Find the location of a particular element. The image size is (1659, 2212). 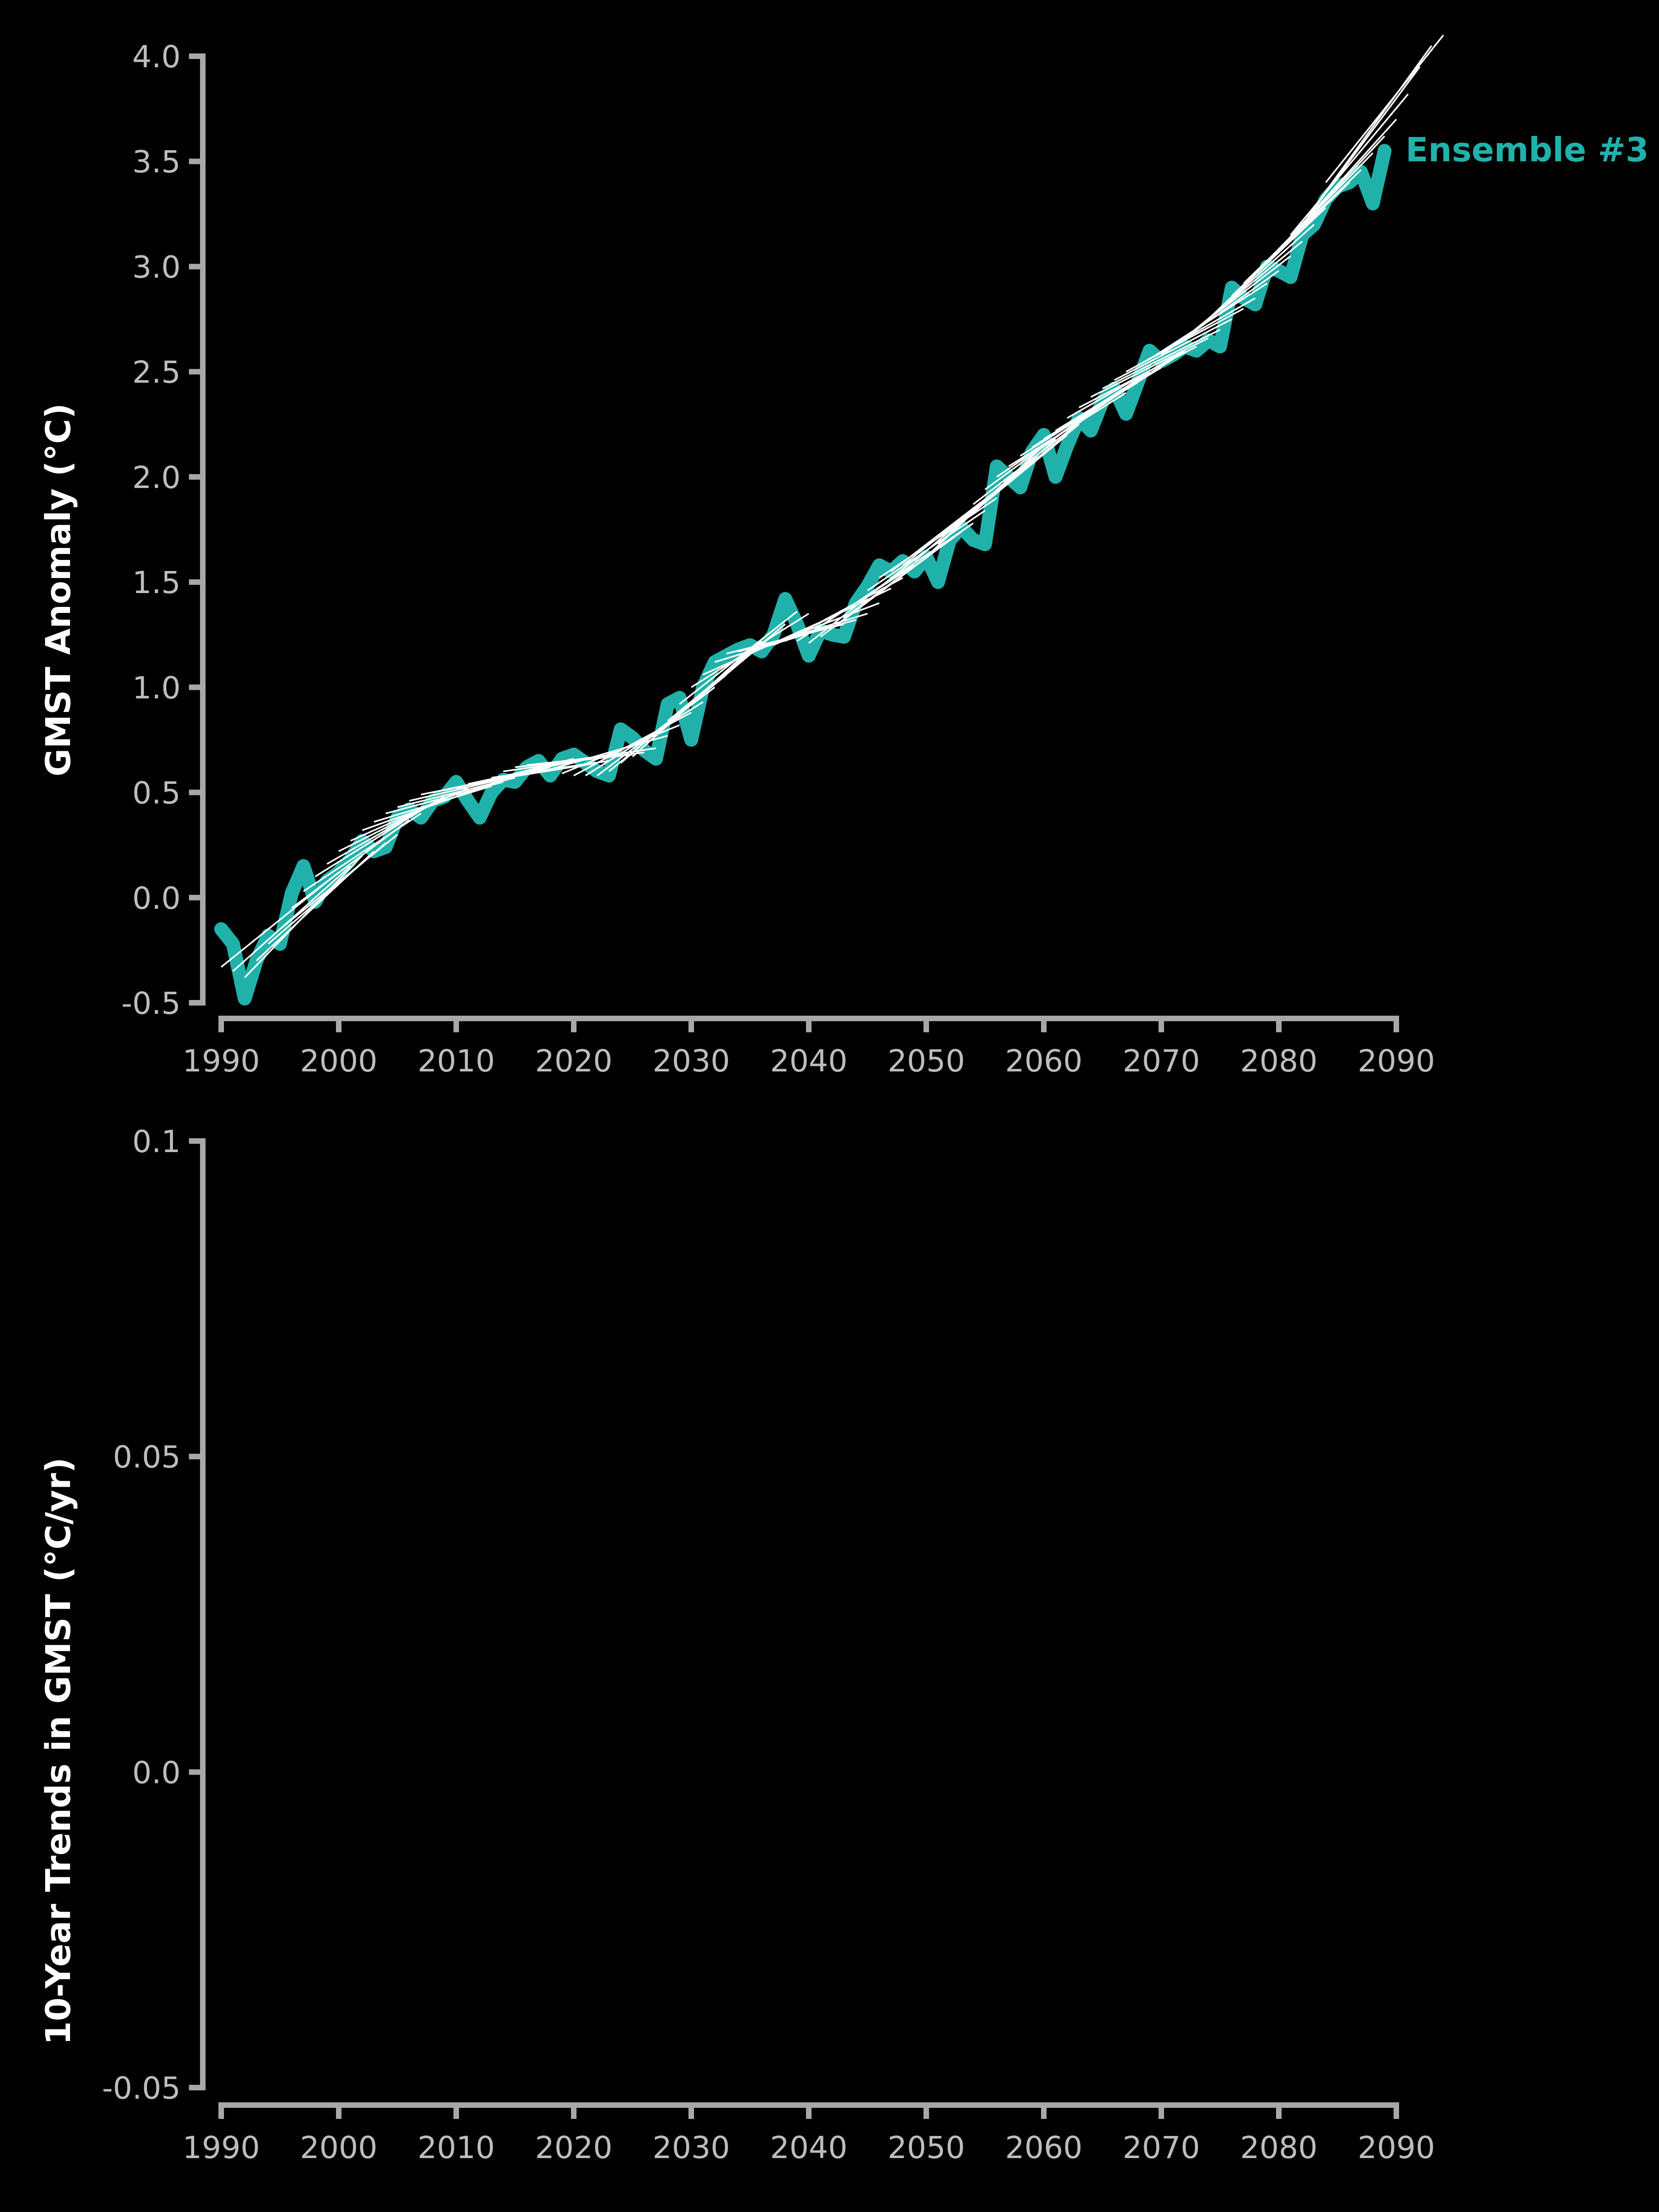

y-tick-label: 3.0 is located at coordinates (156, 267).